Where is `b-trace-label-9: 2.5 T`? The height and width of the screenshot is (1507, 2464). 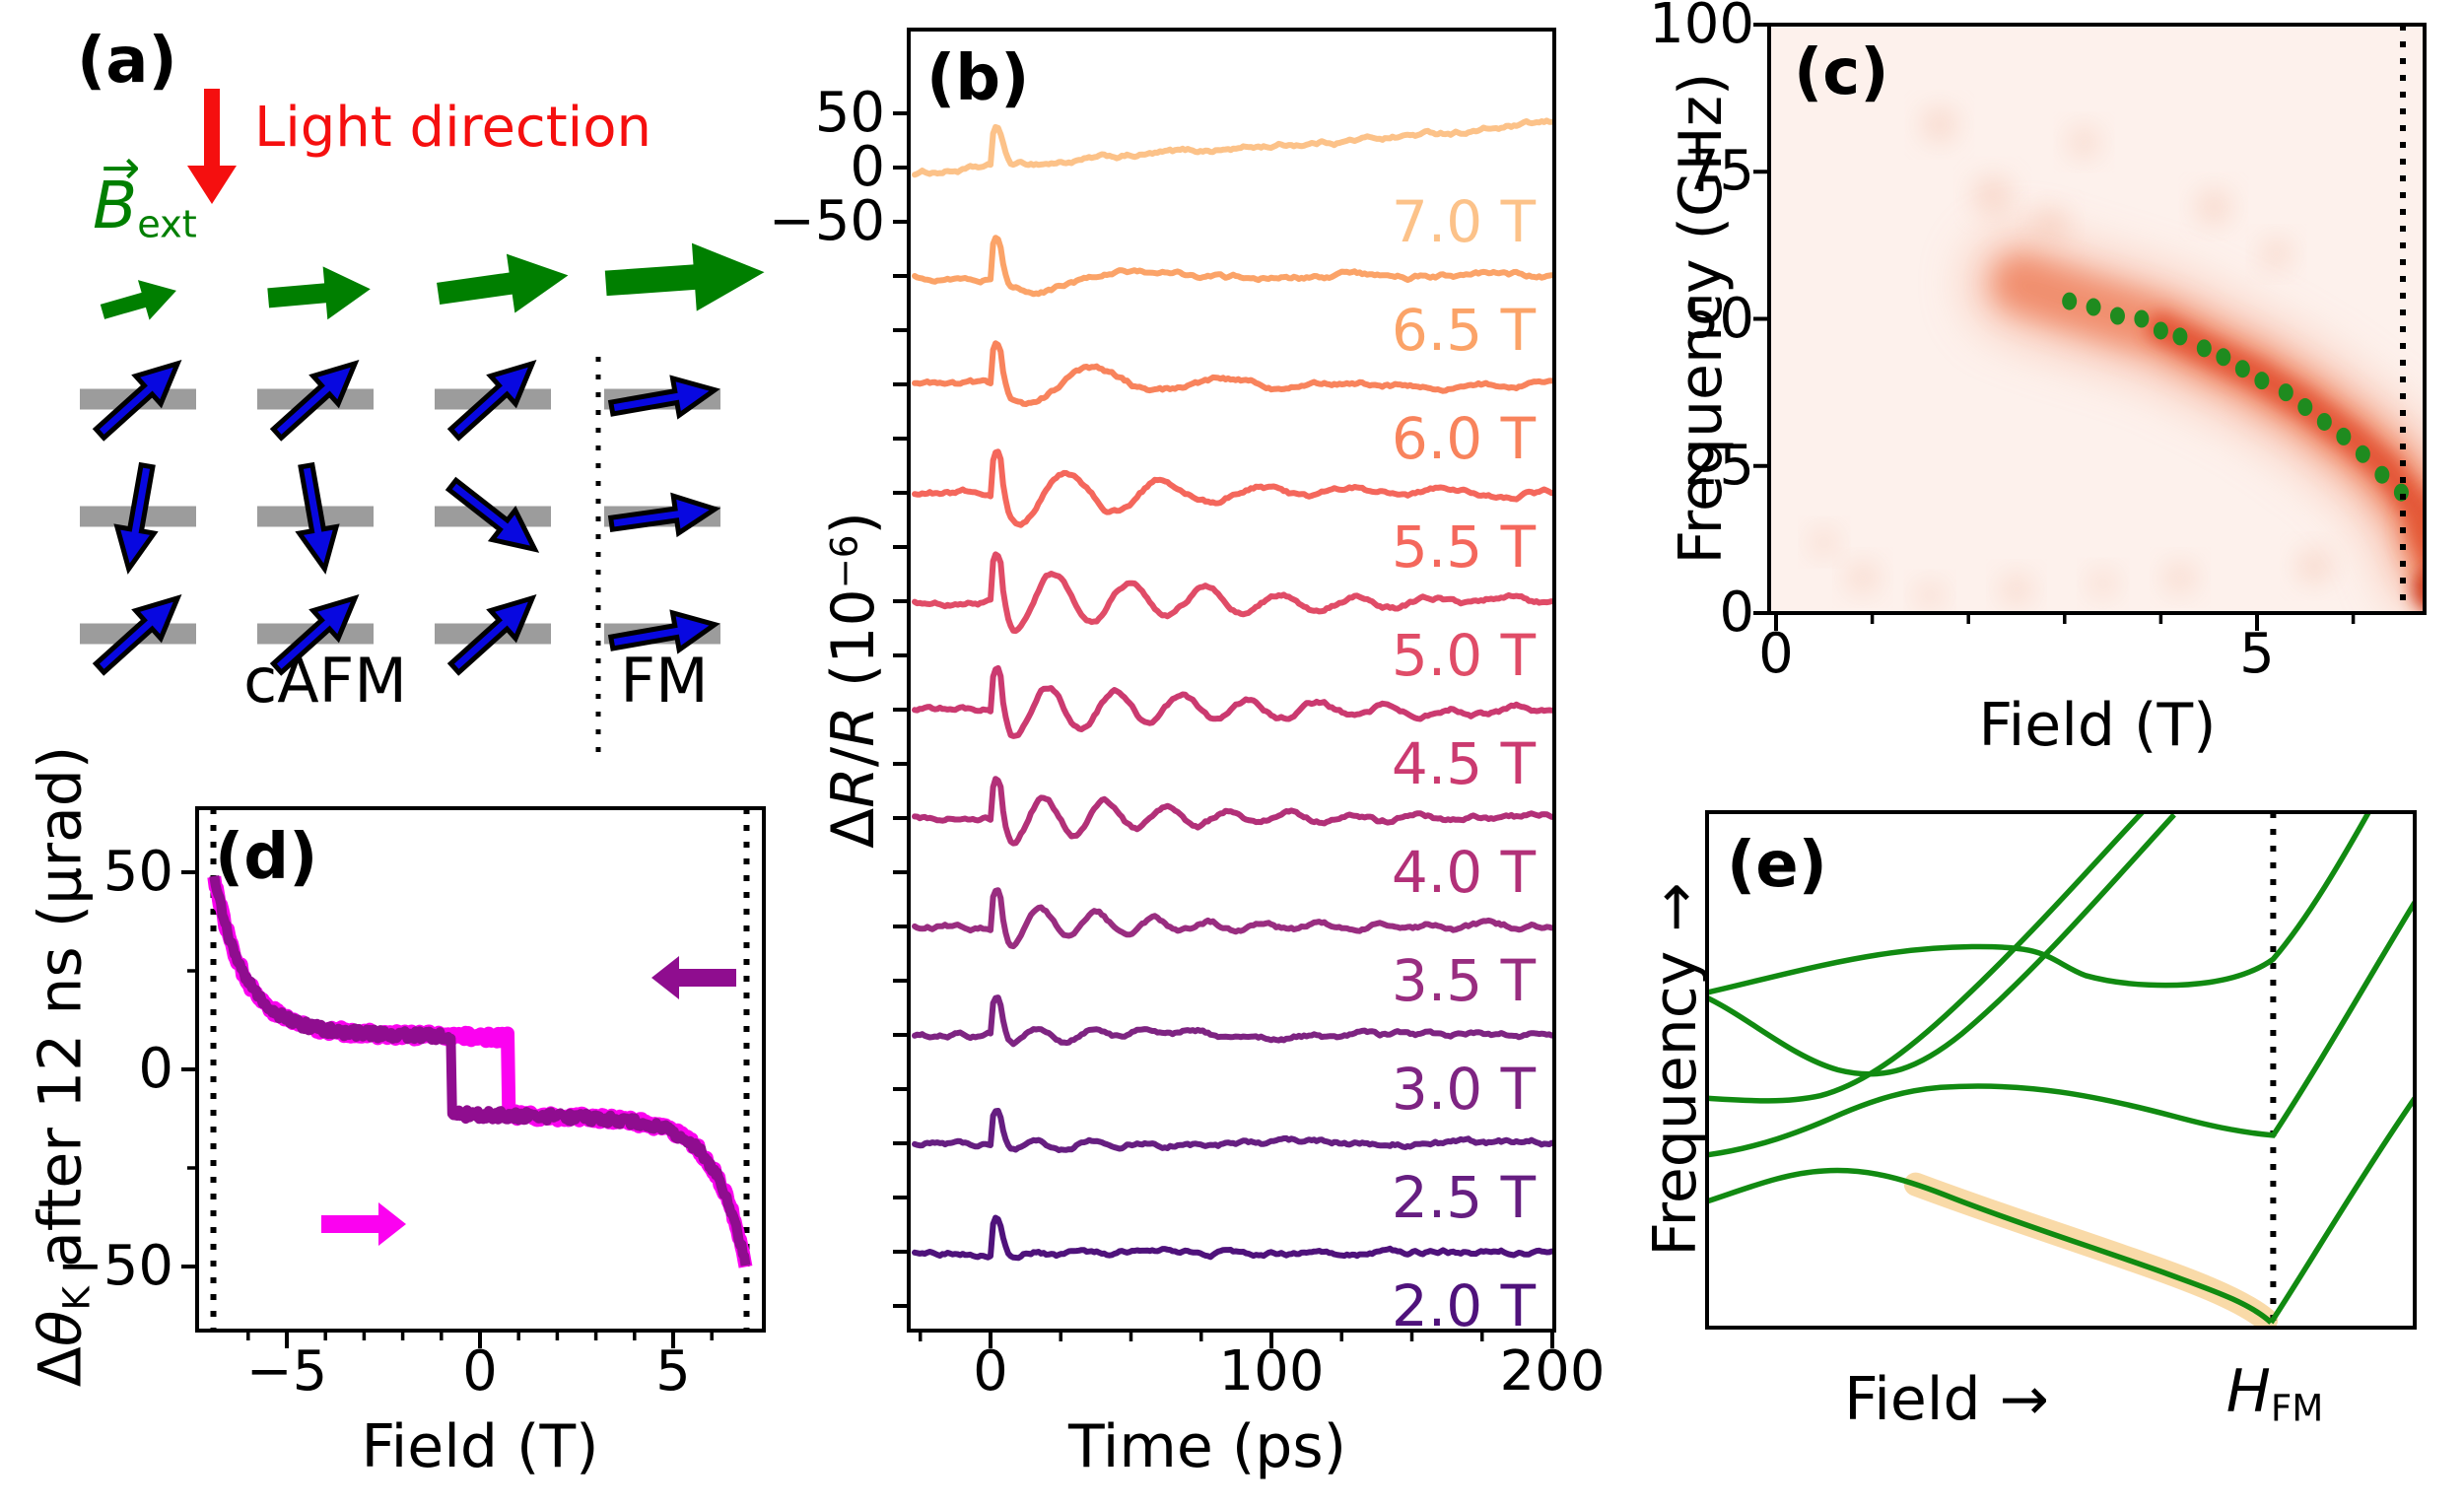 b-trace-label-9: 2.5 T is located at coordinates (1463, 1197).